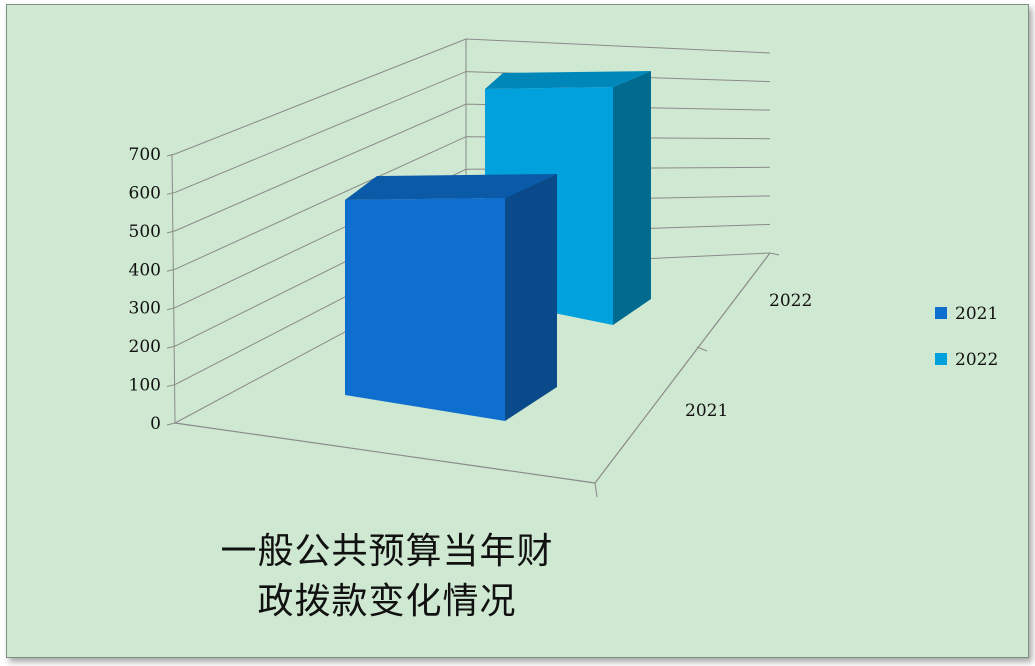 Image resolution: width=1035 pixels, height=666 pixels. What do you see at coordinates (632, 198) in the screenshot?
I see `bar-side-2022` at bounding box center [632, 198].